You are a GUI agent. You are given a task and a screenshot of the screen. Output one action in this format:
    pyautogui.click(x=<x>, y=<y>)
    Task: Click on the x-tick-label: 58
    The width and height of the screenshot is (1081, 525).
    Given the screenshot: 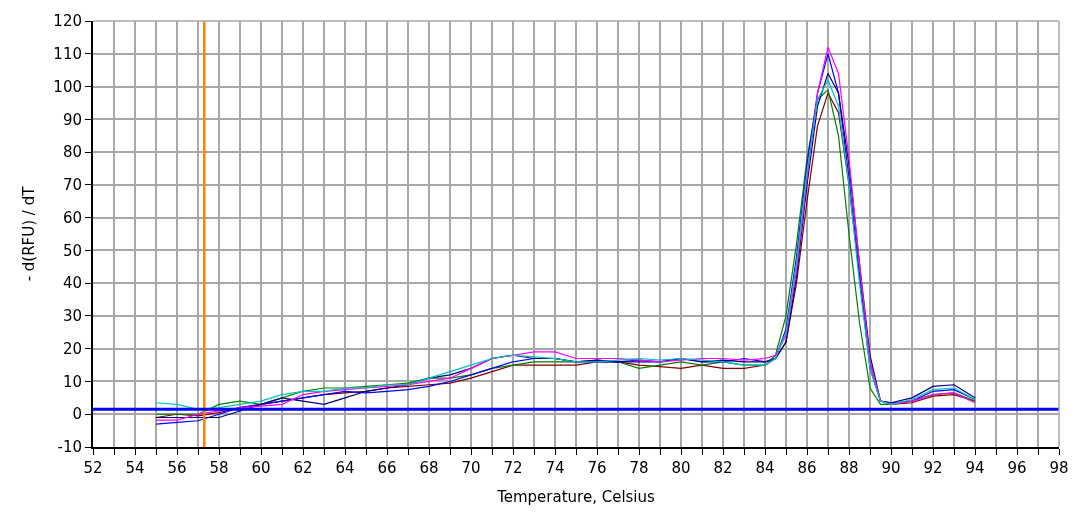 What is the action you would take?
    pyautogui.click(x=219, y=468)
    